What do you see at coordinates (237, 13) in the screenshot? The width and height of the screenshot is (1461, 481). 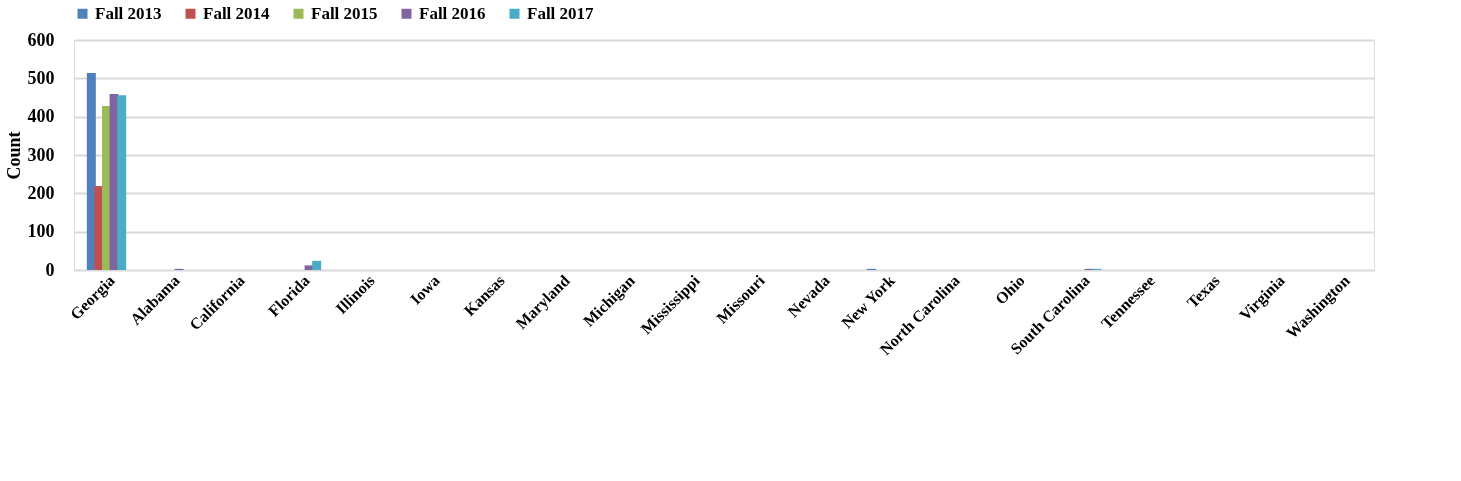 I see `legend-label: Fall 2014` at bounding box center [237, 13].